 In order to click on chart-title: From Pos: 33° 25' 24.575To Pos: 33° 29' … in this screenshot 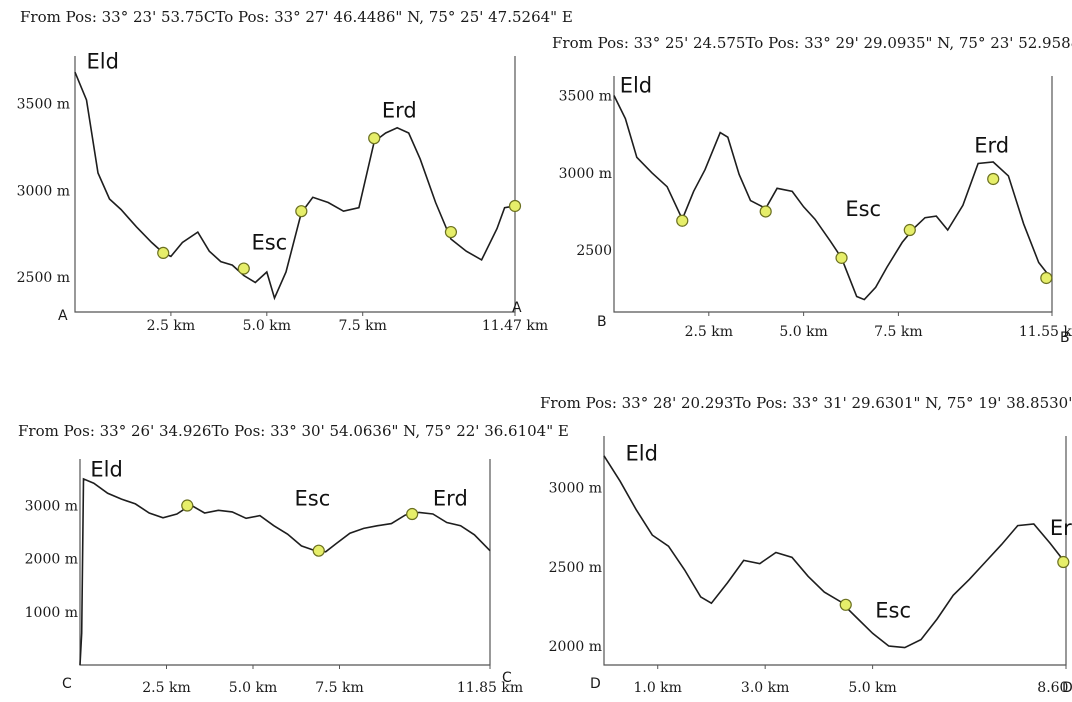, I will do `click(812, 43)`.